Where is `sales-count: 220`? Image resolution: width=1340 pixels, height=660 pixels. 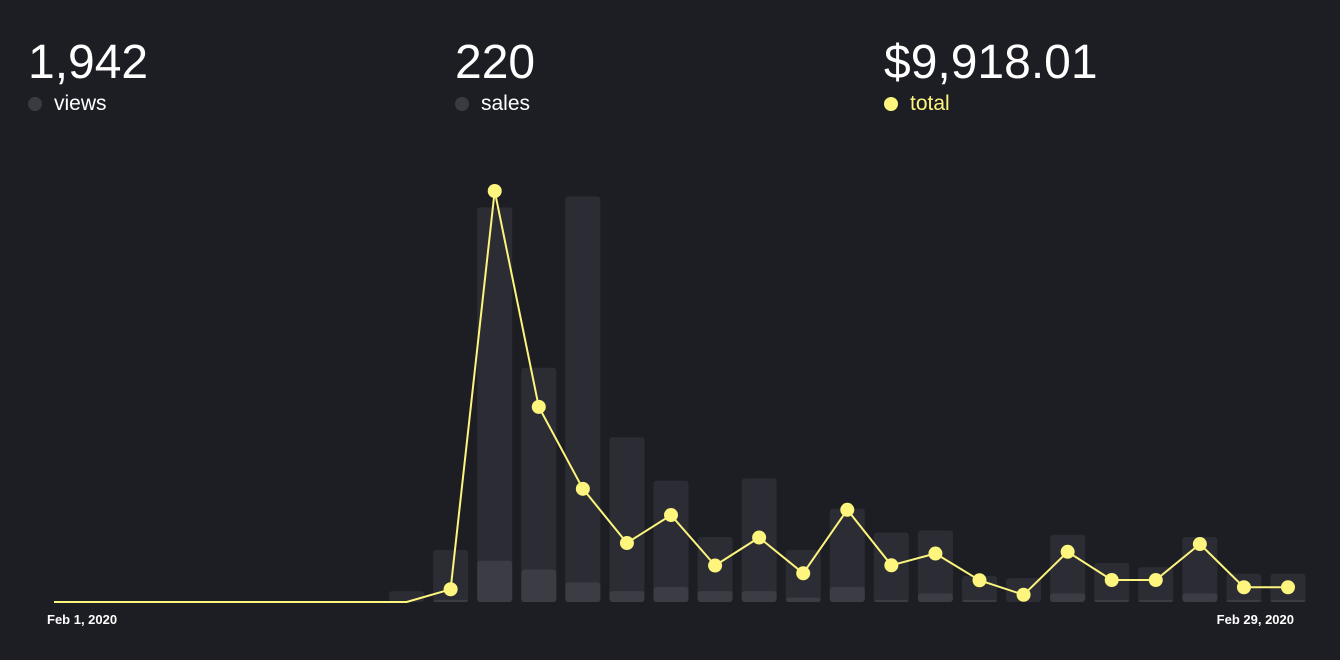 sales-count: 220 is located at coordinates (495, 62).